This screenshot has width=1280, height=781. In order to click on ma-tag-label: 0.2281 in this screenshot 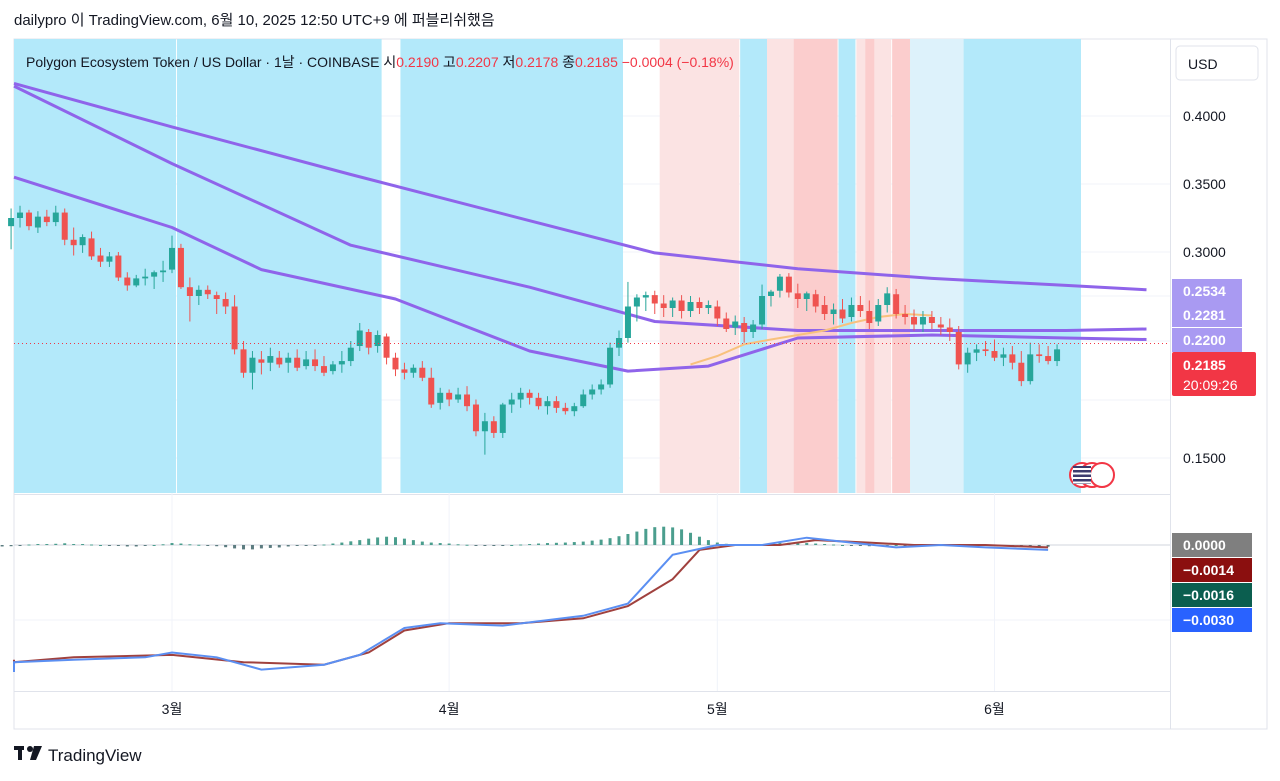, I will do `click(1204, 315)`.